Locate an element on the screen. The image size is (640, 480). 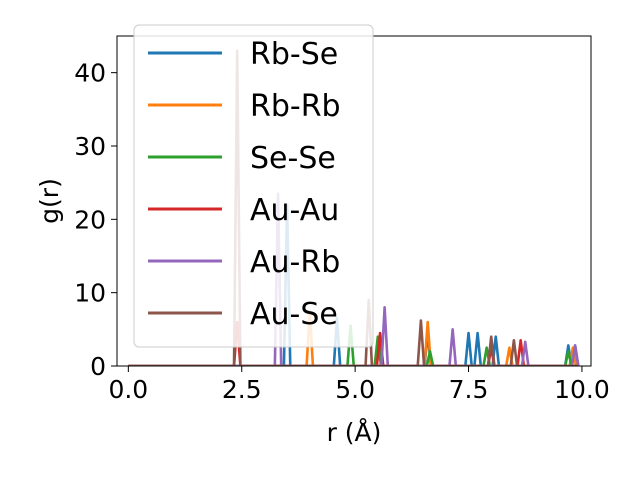
y-tick-label: 20 is located at coordinates (90, 219).